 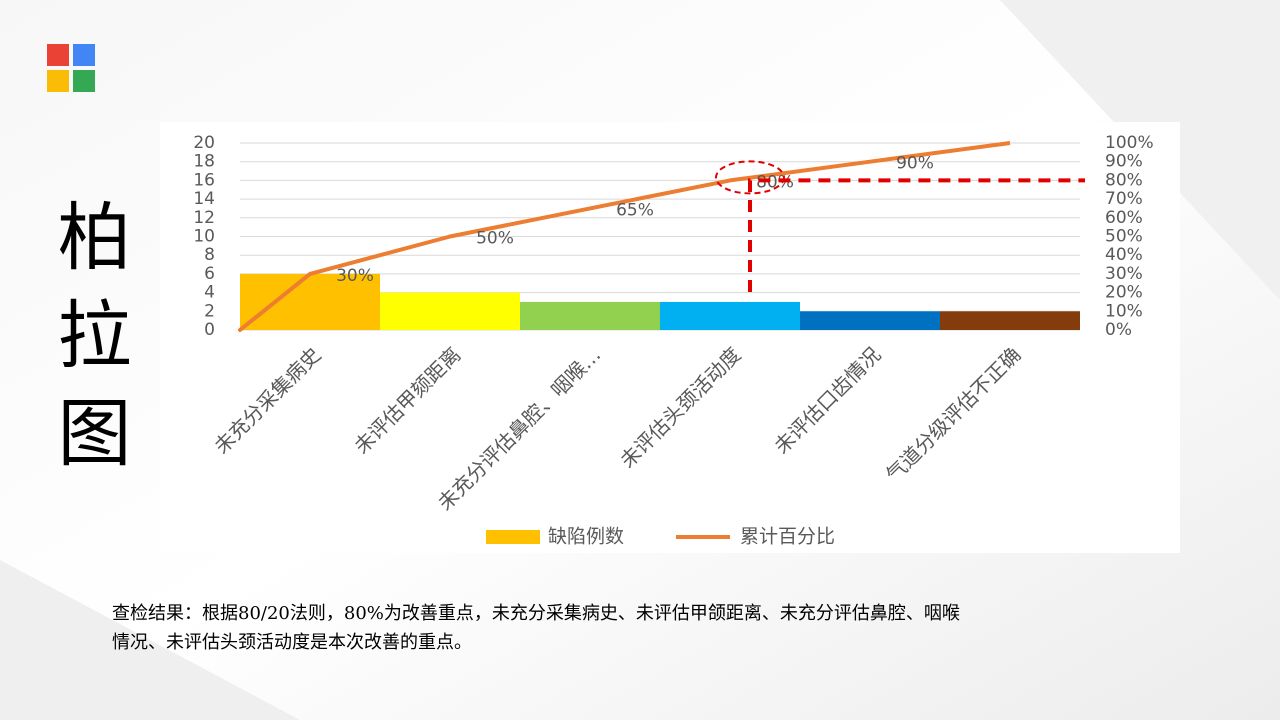 What do you see at coordinates (209, 330) in the screenshot?
I see `y-tick-label: 0` at bounding box center [209, 330].